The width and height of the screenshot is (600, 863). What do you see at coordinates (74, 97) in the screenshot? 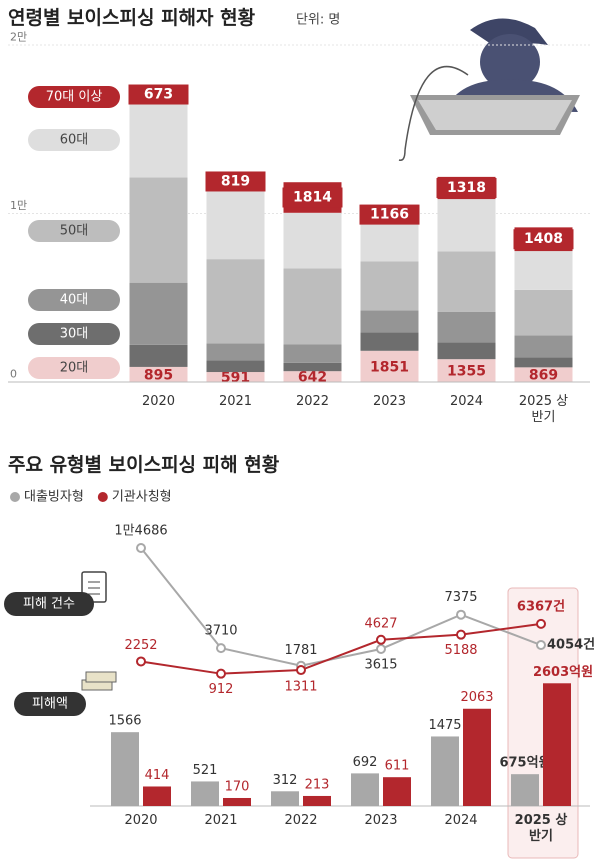
I see `legend-label: 70대 이상` at bounding box center [74, 97].